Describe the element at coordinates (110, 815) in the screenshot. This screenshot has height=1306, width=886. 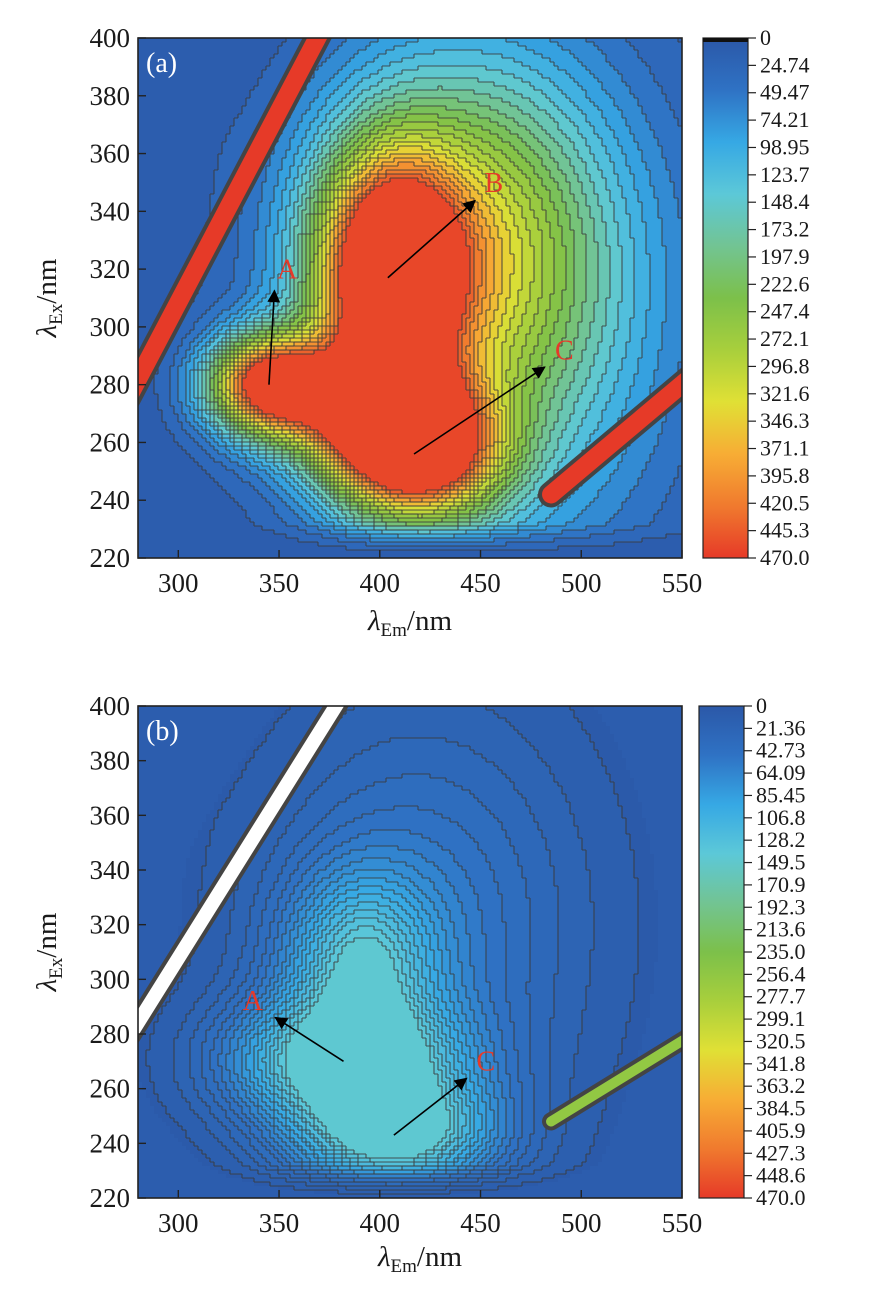
I see `y-tick-label: 360` at that location.